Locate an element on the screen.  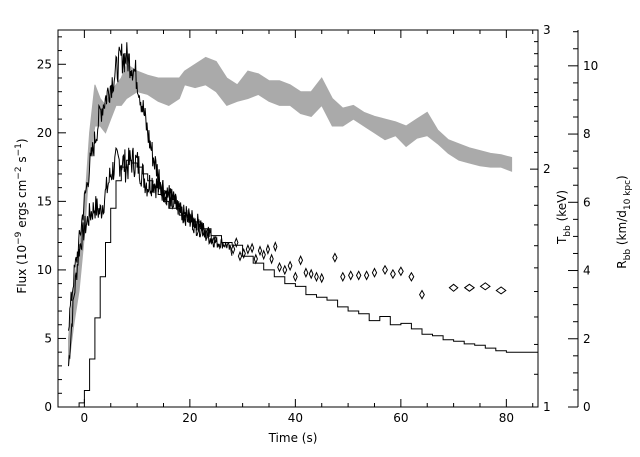
y-left-tick-label: 5 is located at coordinates (48, 338).